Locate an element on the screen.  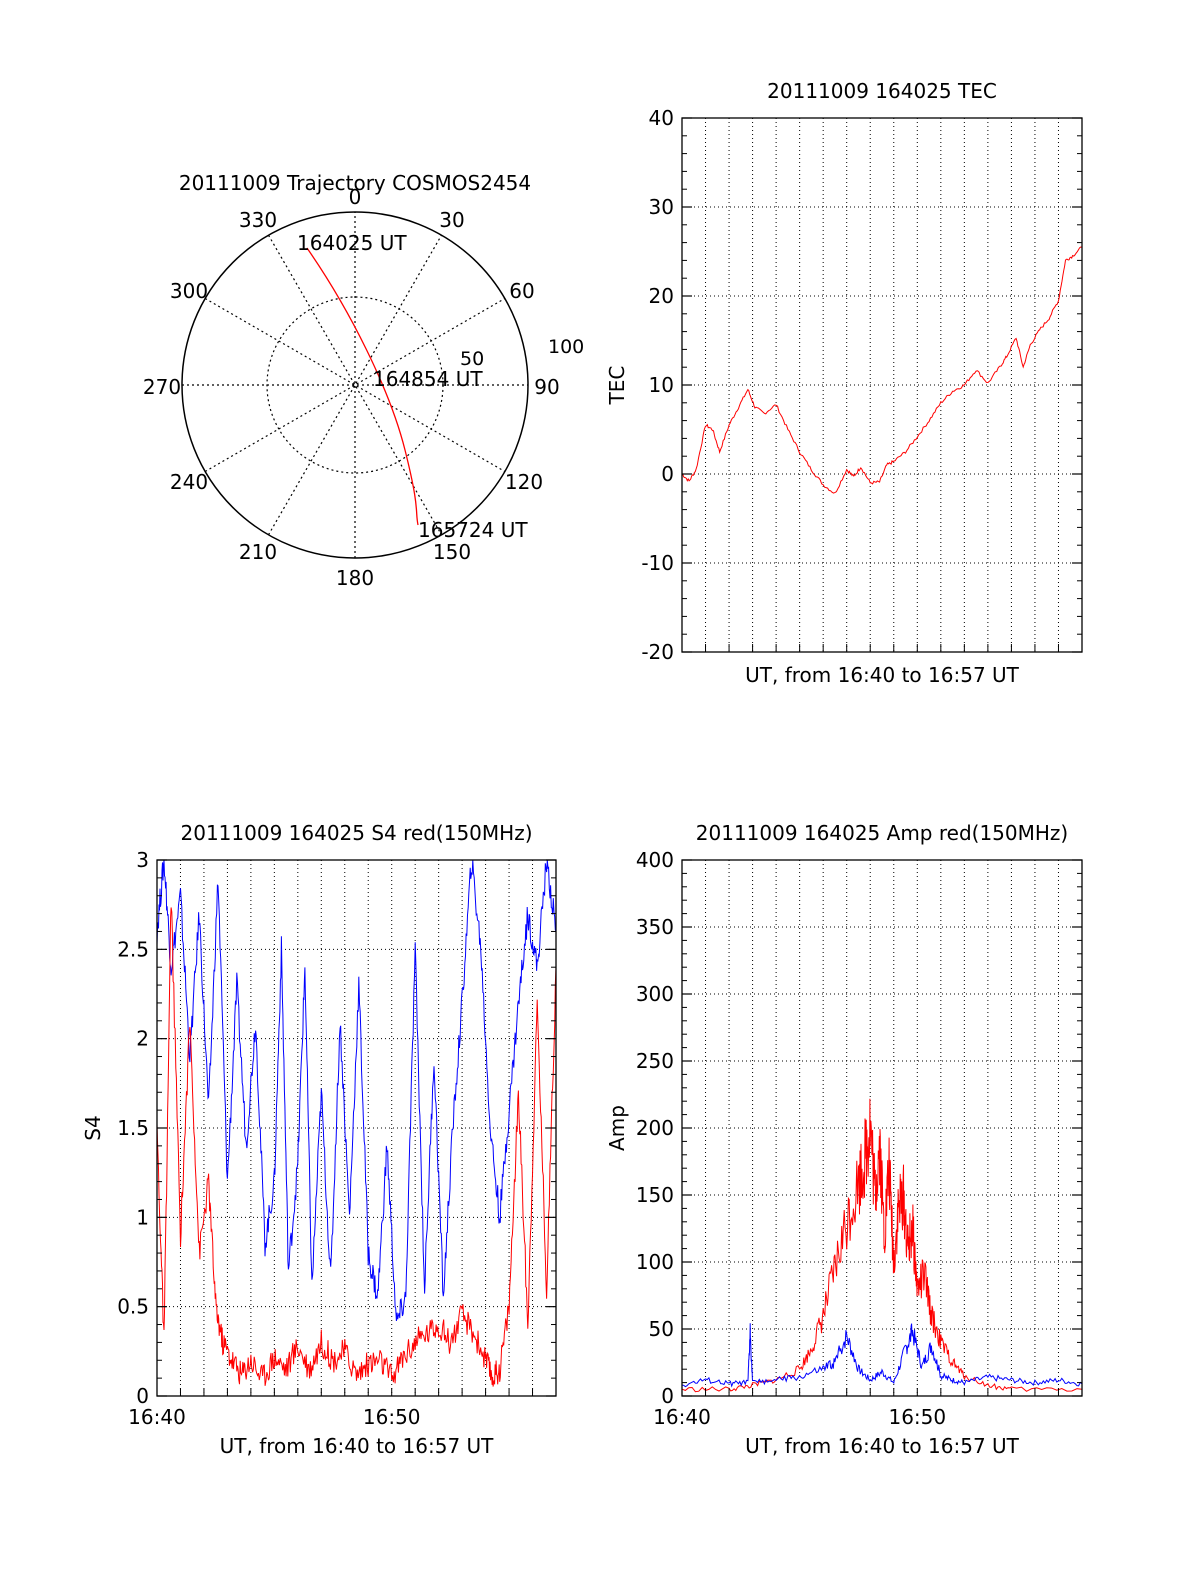
y-tick-label: 10 is located at coordinates (661, 385).